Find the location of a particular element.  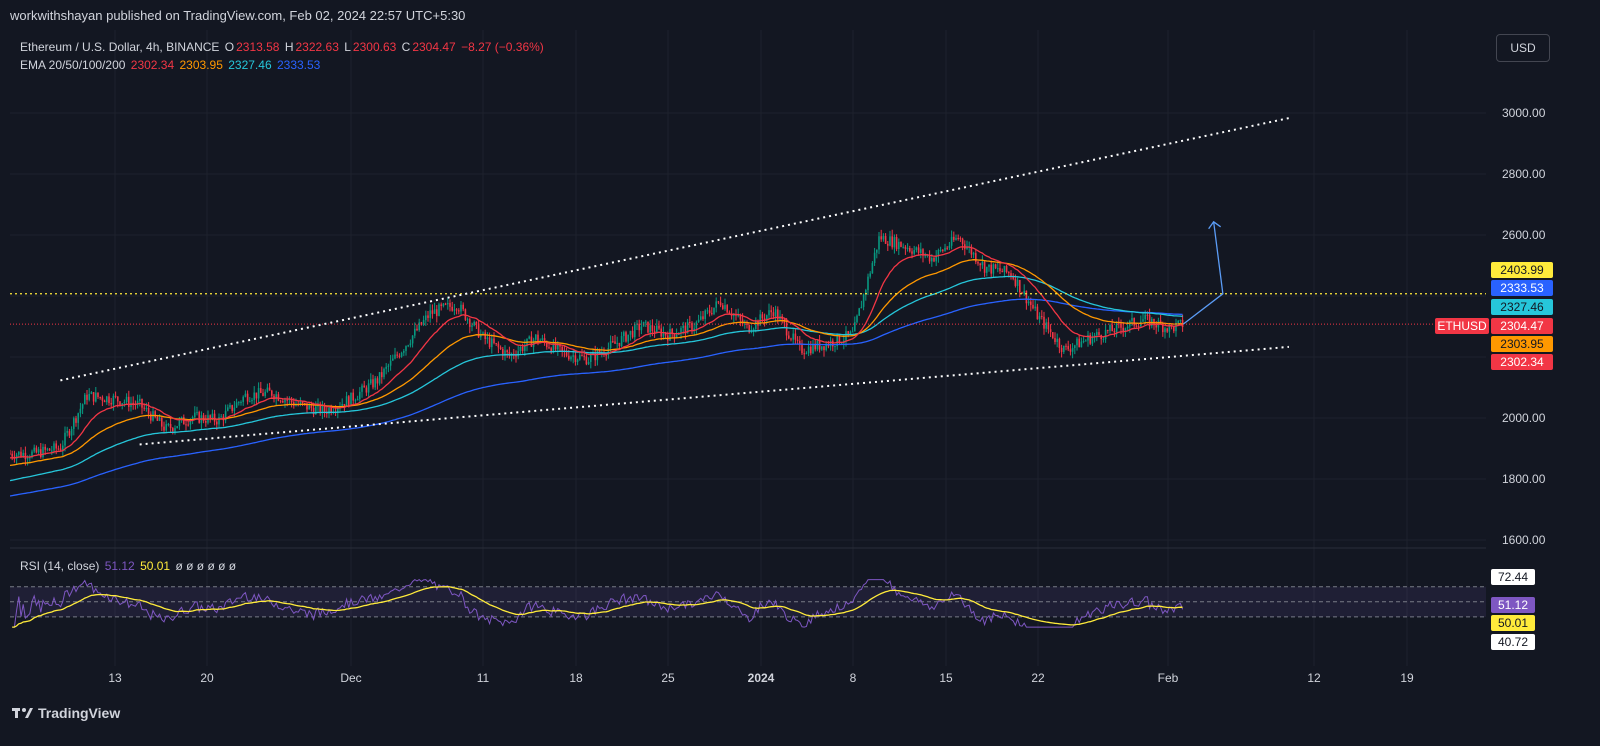

time-tick: Dec is located at coordinates (351, 678).